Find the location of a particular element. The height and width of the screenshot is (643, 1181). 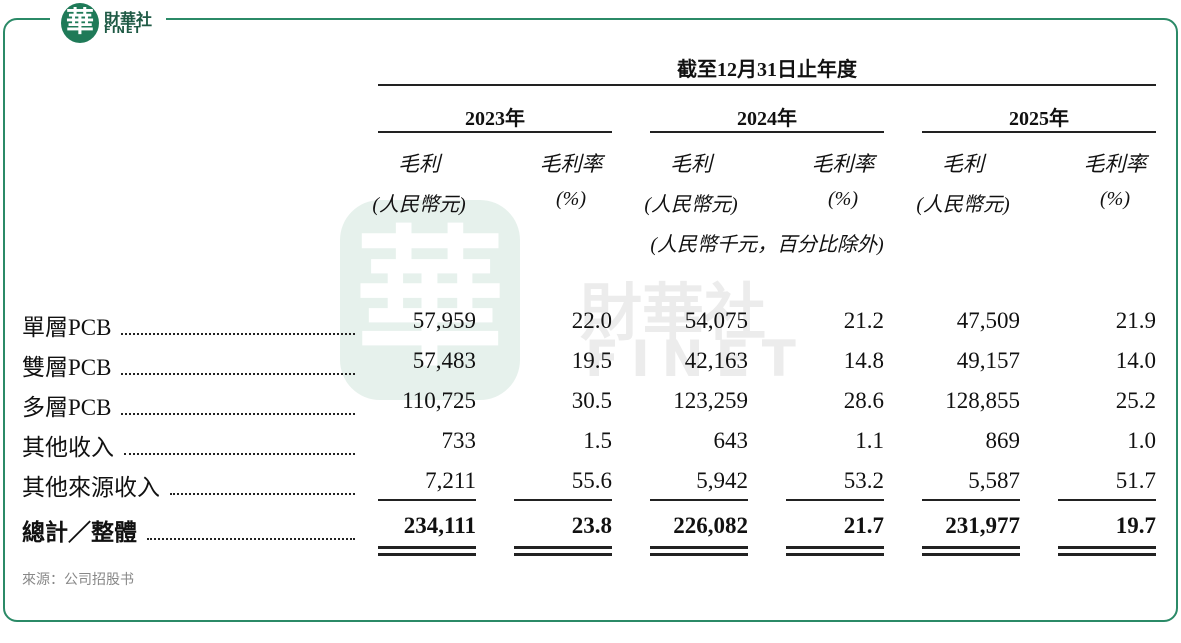

logo-latin: FINET is located at coordinates (123, 30).